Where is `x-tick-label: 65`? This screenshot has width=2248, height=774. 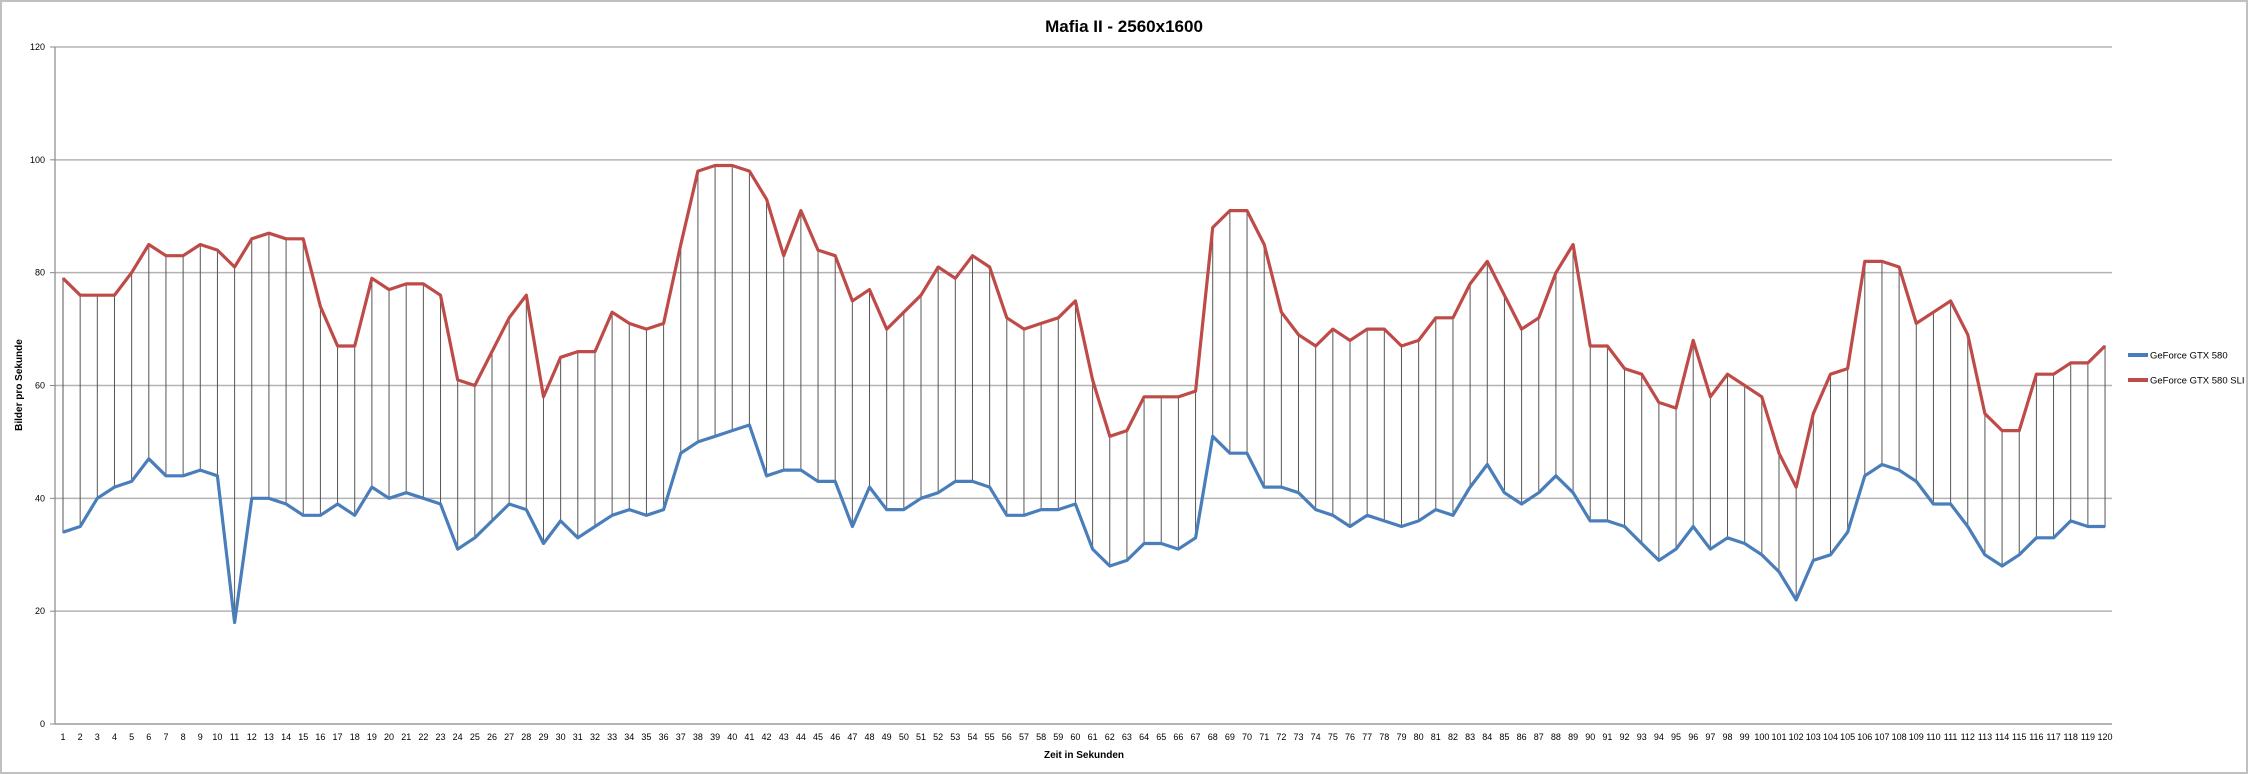
x-tick-label: 65 is located at coordinates (1161, 737).